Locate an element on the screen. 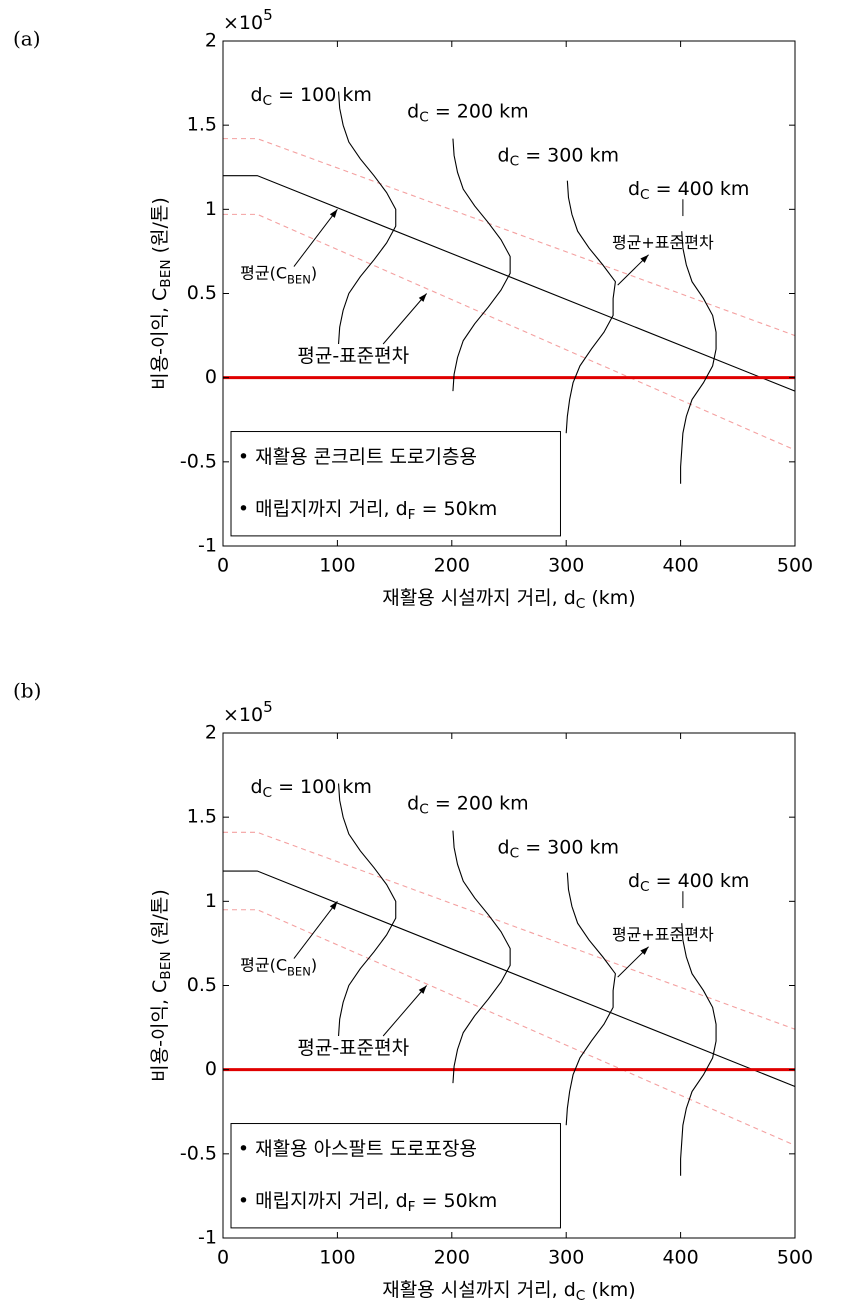 The height and width of the screenshot is (1315, 852). legend-text-text: • 재활용 콘크리트 도로기층용 is located at coordinates (357, 456).